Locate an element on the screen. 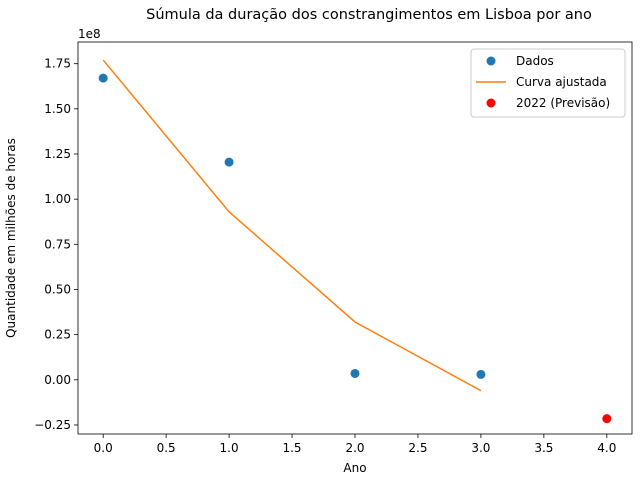 This screenshot has width=640, height=480. y-tick-label: 1.00 is located at coordinates (57, 199).